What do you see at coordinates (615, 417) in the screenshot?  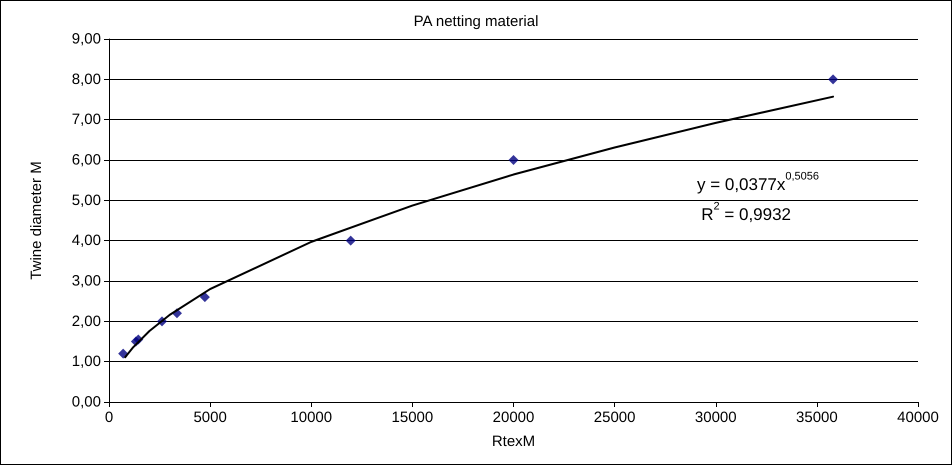 I see `x-tick-label: 25000` at bounding box center [615, 417].